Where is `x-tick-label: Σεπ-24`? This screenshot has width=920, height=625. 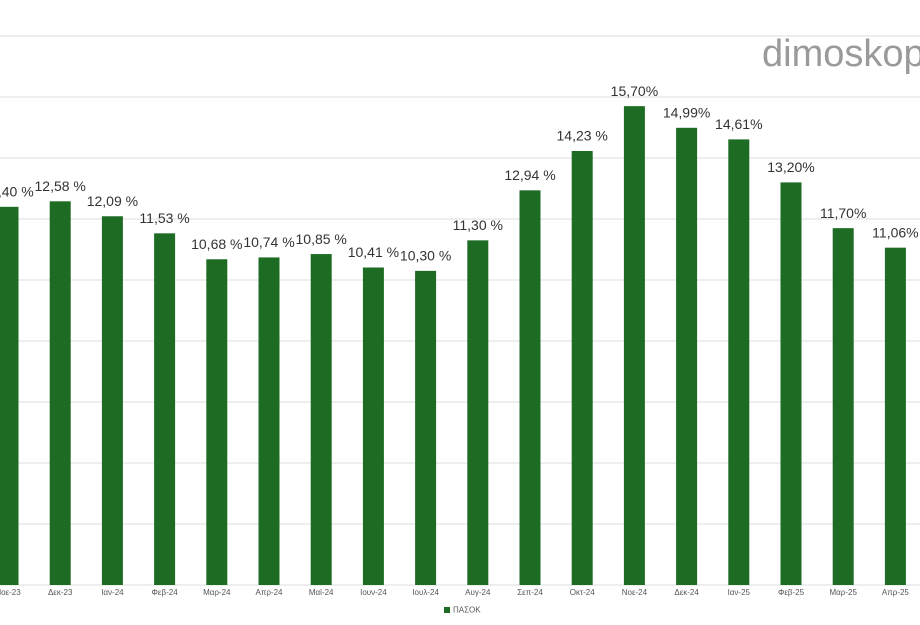
x-tick-label: Σεπ-24 is located at coordinates (530, 592).